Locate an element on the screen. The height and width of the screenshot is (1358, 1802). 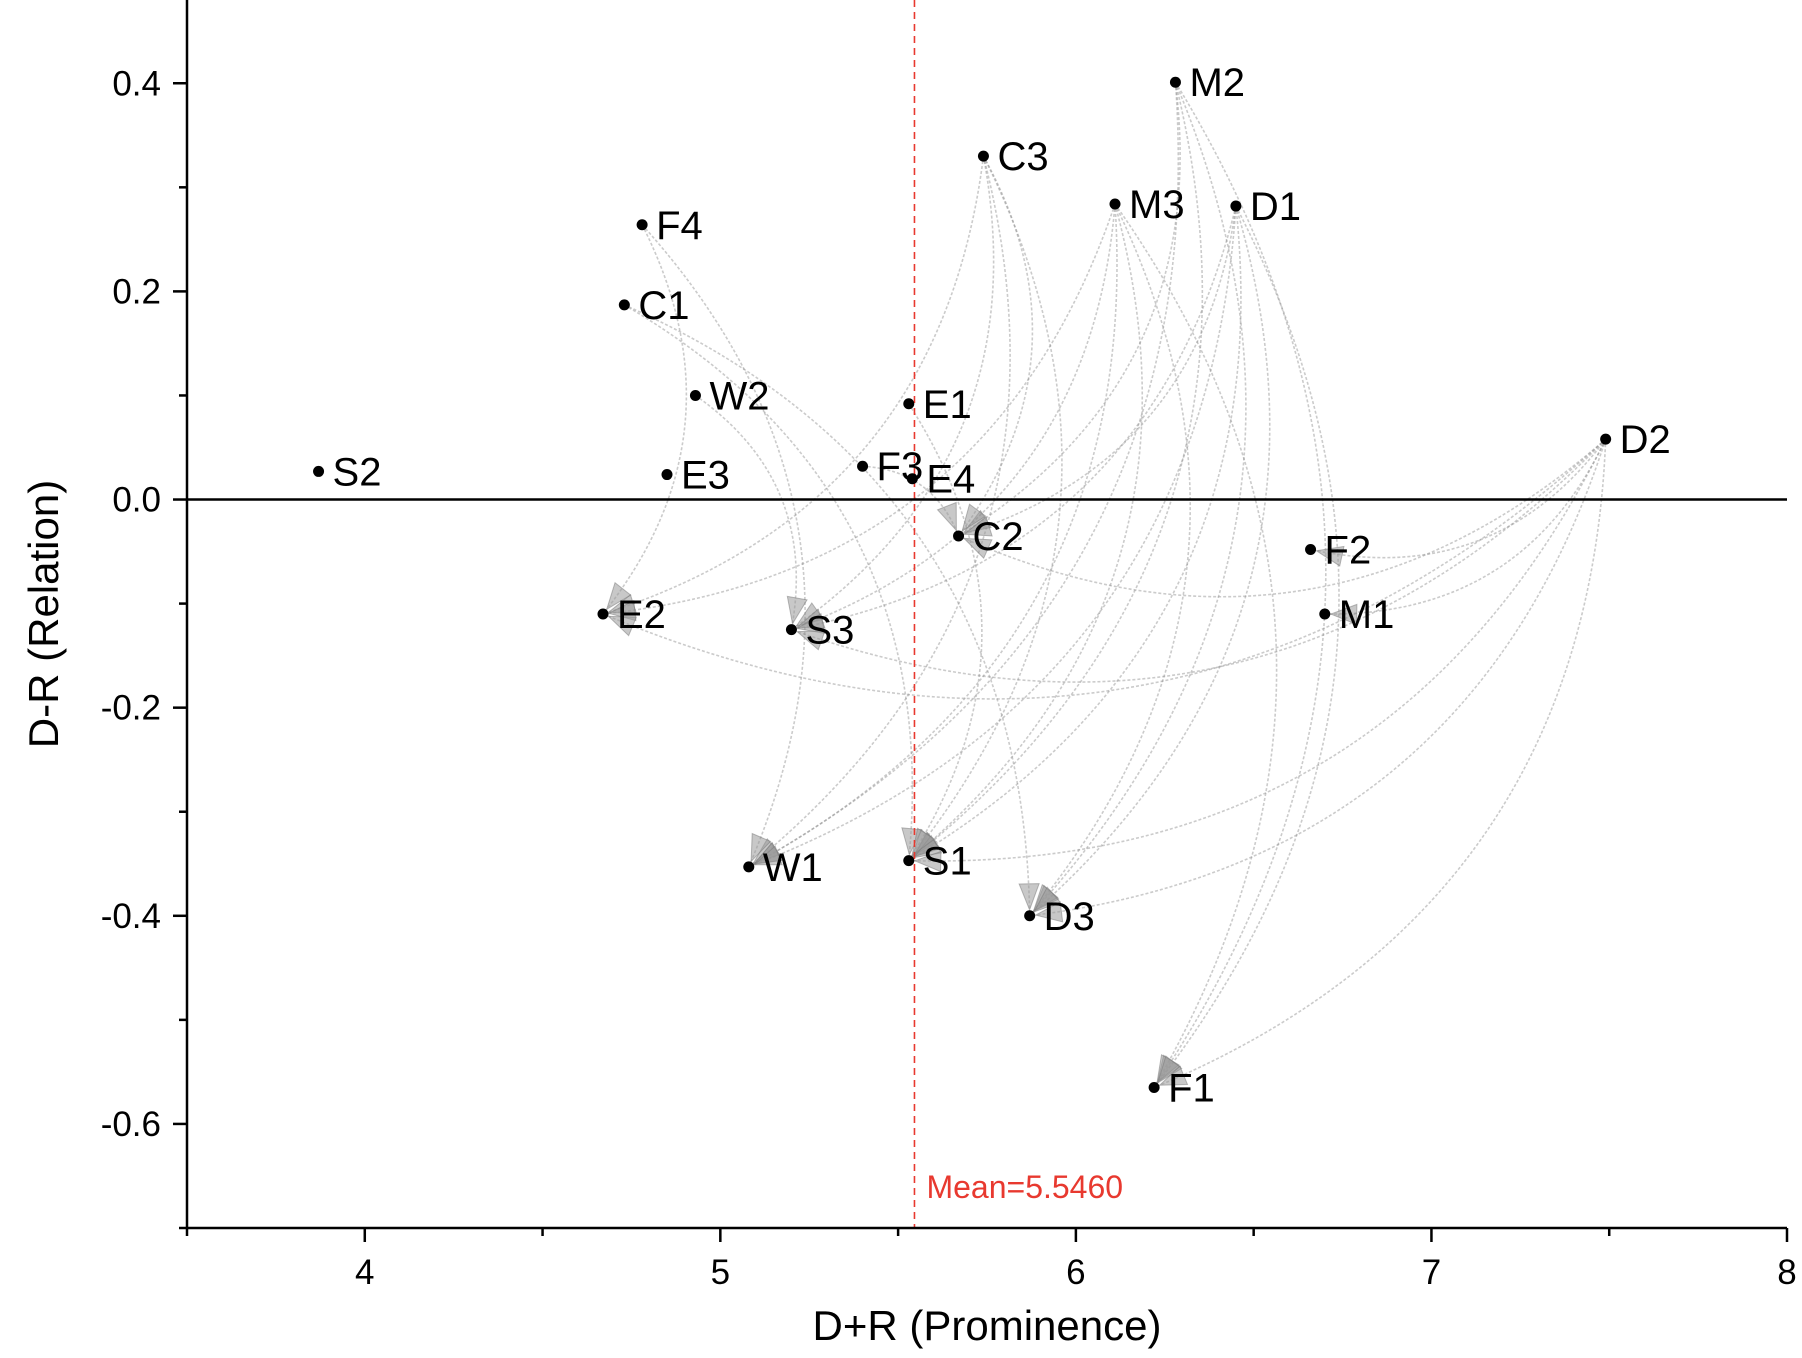
link-arc-M3-D3 is located at coordinates (1110, 560).